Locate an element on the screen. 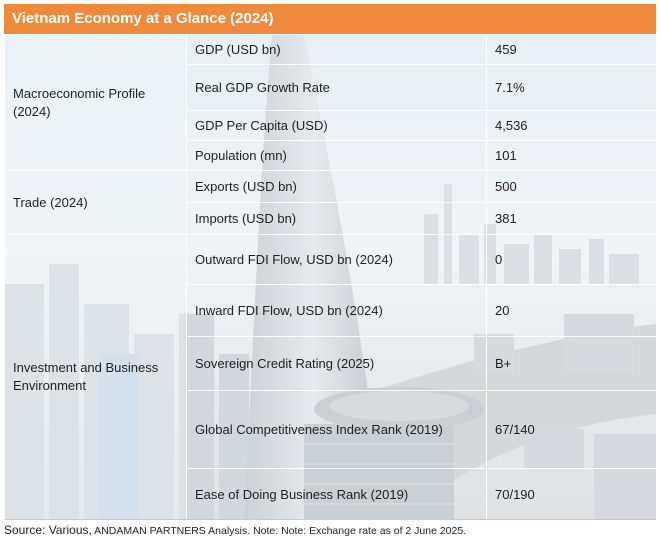 The image size is (660, 545). metric-label: Inward FDI Flow, USD bn (2024) is located at coordinates (336, 310).